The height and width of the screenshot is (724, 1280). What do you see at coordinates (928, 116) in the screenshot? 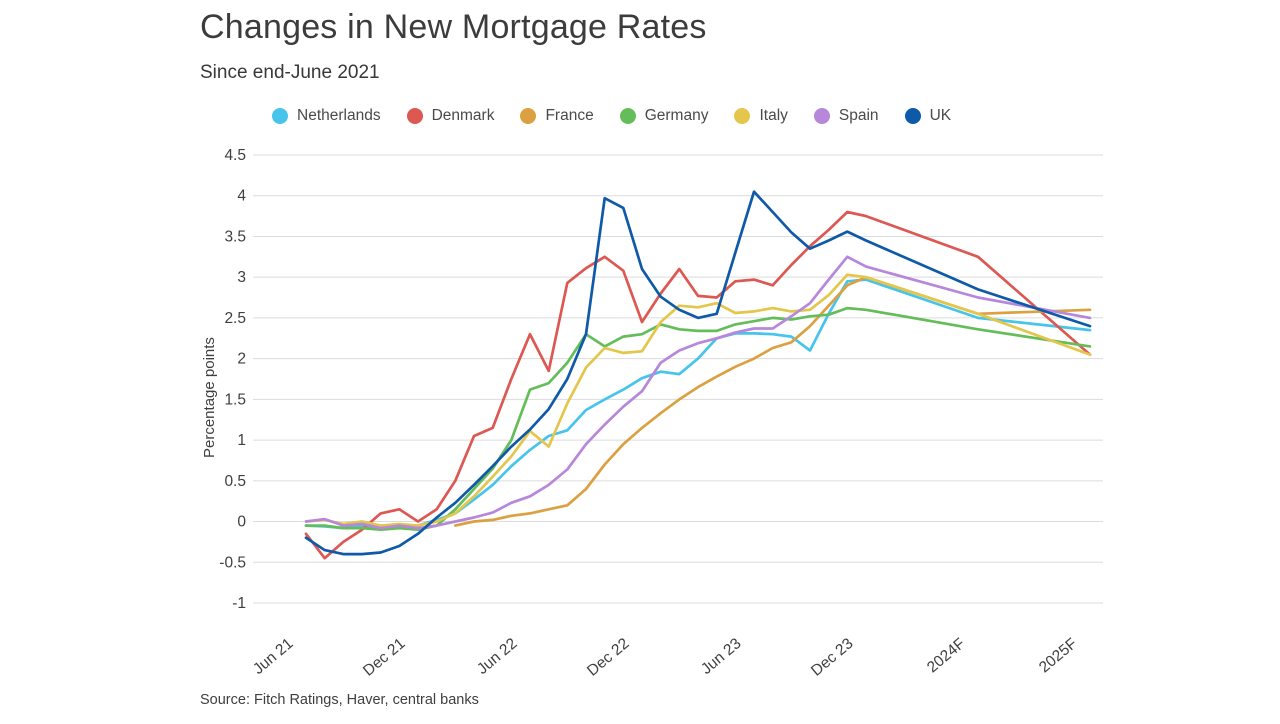
I see `legend-item-uk: UK` at bounding box center [928, 116].